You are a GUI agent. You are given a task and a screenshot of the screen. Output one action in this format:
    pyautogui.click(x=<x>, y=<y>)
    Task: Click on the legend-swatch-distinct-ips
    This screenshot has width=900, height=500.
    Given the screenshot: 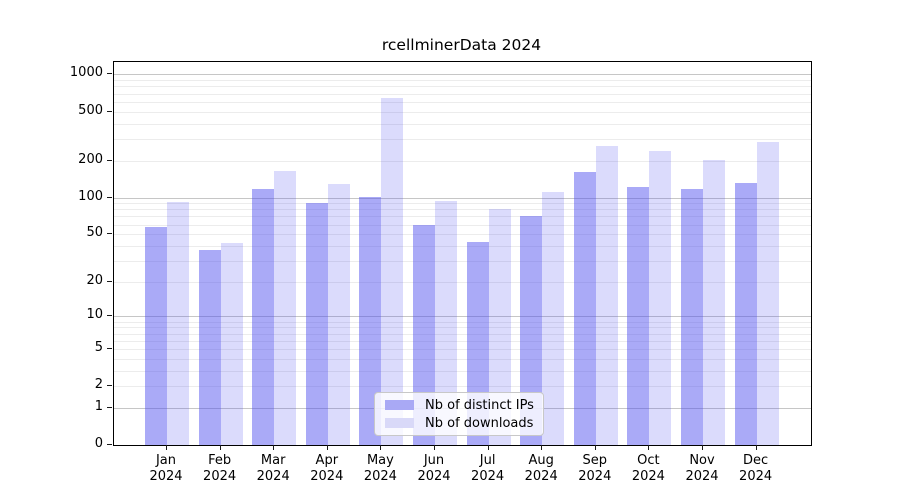 What is the action you would take?
    pyautogui.click(x=399, y=405)
    